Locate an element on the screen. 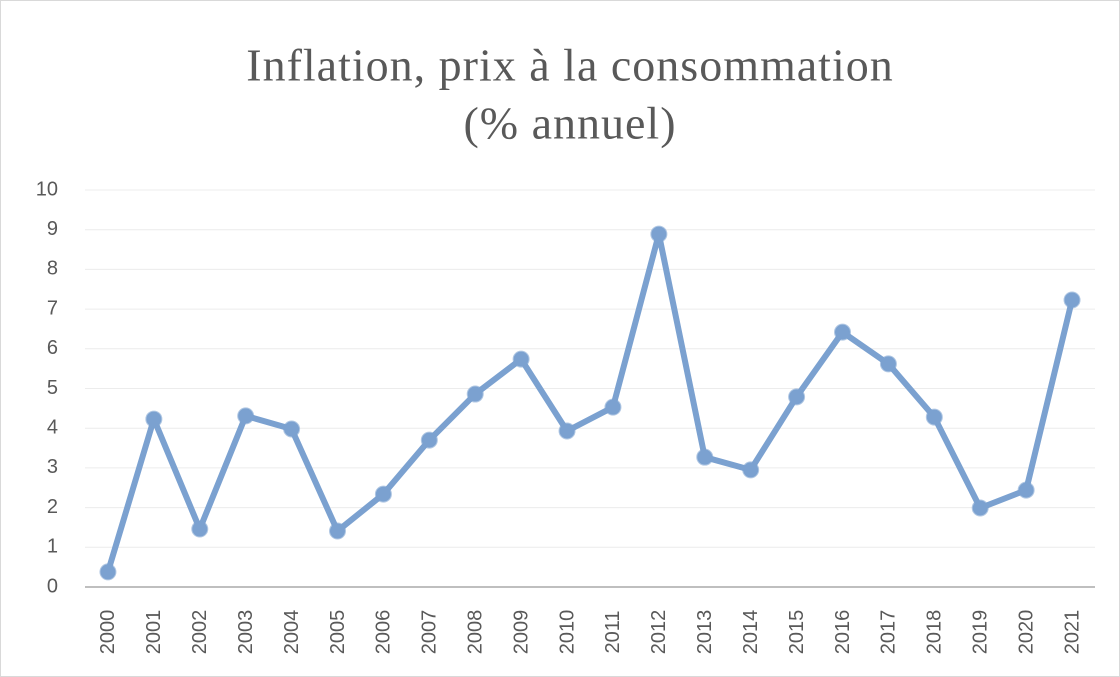 This screenshot has width=1120, height=677. x-tick-label: 2001 is located at coordinates (154, 632).